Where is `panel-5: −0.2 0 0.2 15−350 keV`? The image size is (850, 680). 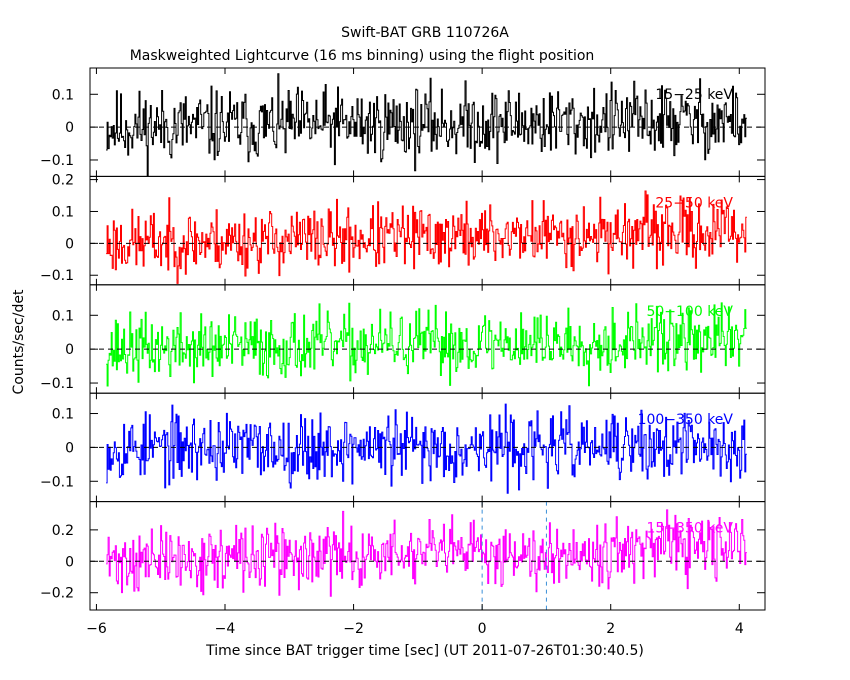
panel-5: −0.2 0 0.2 15−350 keV is located at coordinates (403, 556).